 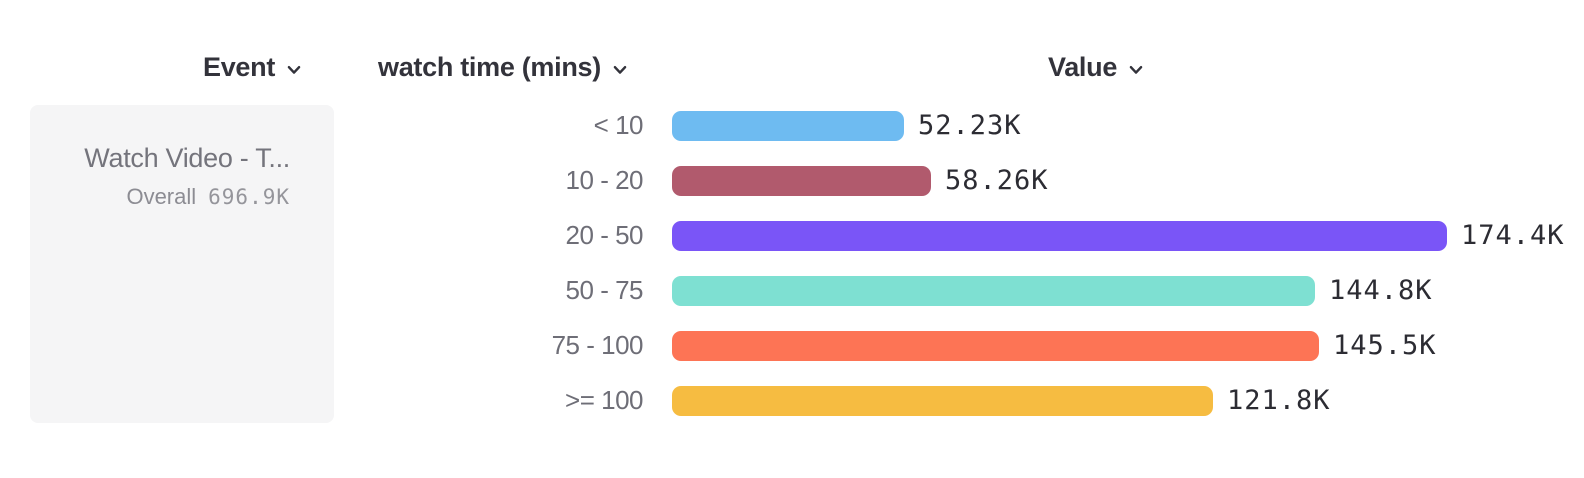 I want to click on bar-value-label: 144.8K, so click(x=1381, y=290).